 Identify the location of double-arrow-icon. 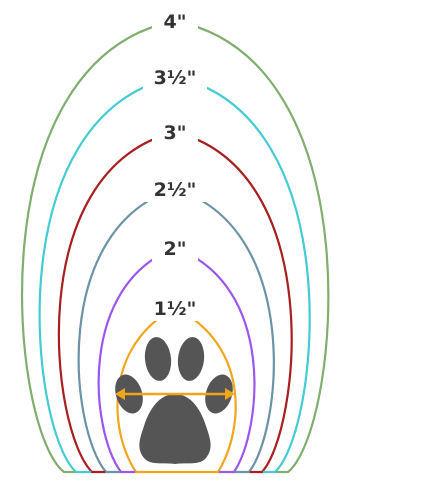
(175, 394).